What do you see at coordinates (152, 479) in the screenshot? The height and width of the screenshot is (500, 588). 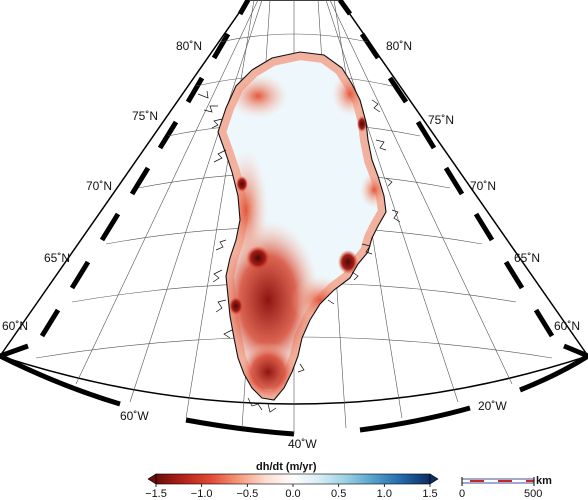 I see `colorbar-arrow-left` at bounding box center [152, 479].